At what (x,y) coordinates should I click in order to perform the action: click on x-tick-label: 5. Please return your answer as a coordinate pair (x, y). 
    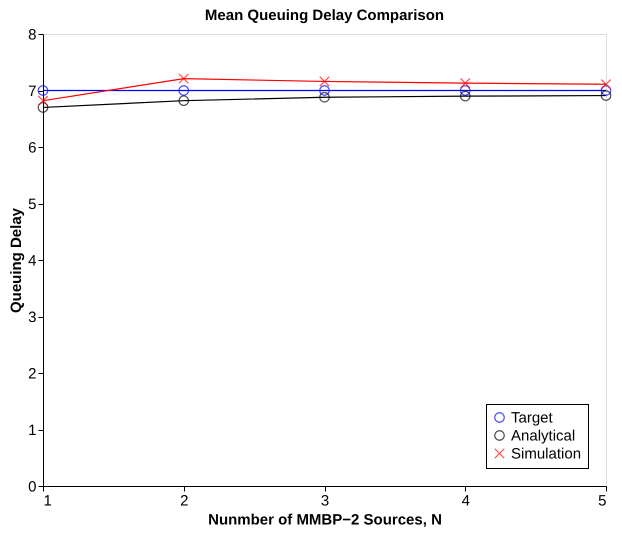
    Looking at the image, I should click on (602, 501).